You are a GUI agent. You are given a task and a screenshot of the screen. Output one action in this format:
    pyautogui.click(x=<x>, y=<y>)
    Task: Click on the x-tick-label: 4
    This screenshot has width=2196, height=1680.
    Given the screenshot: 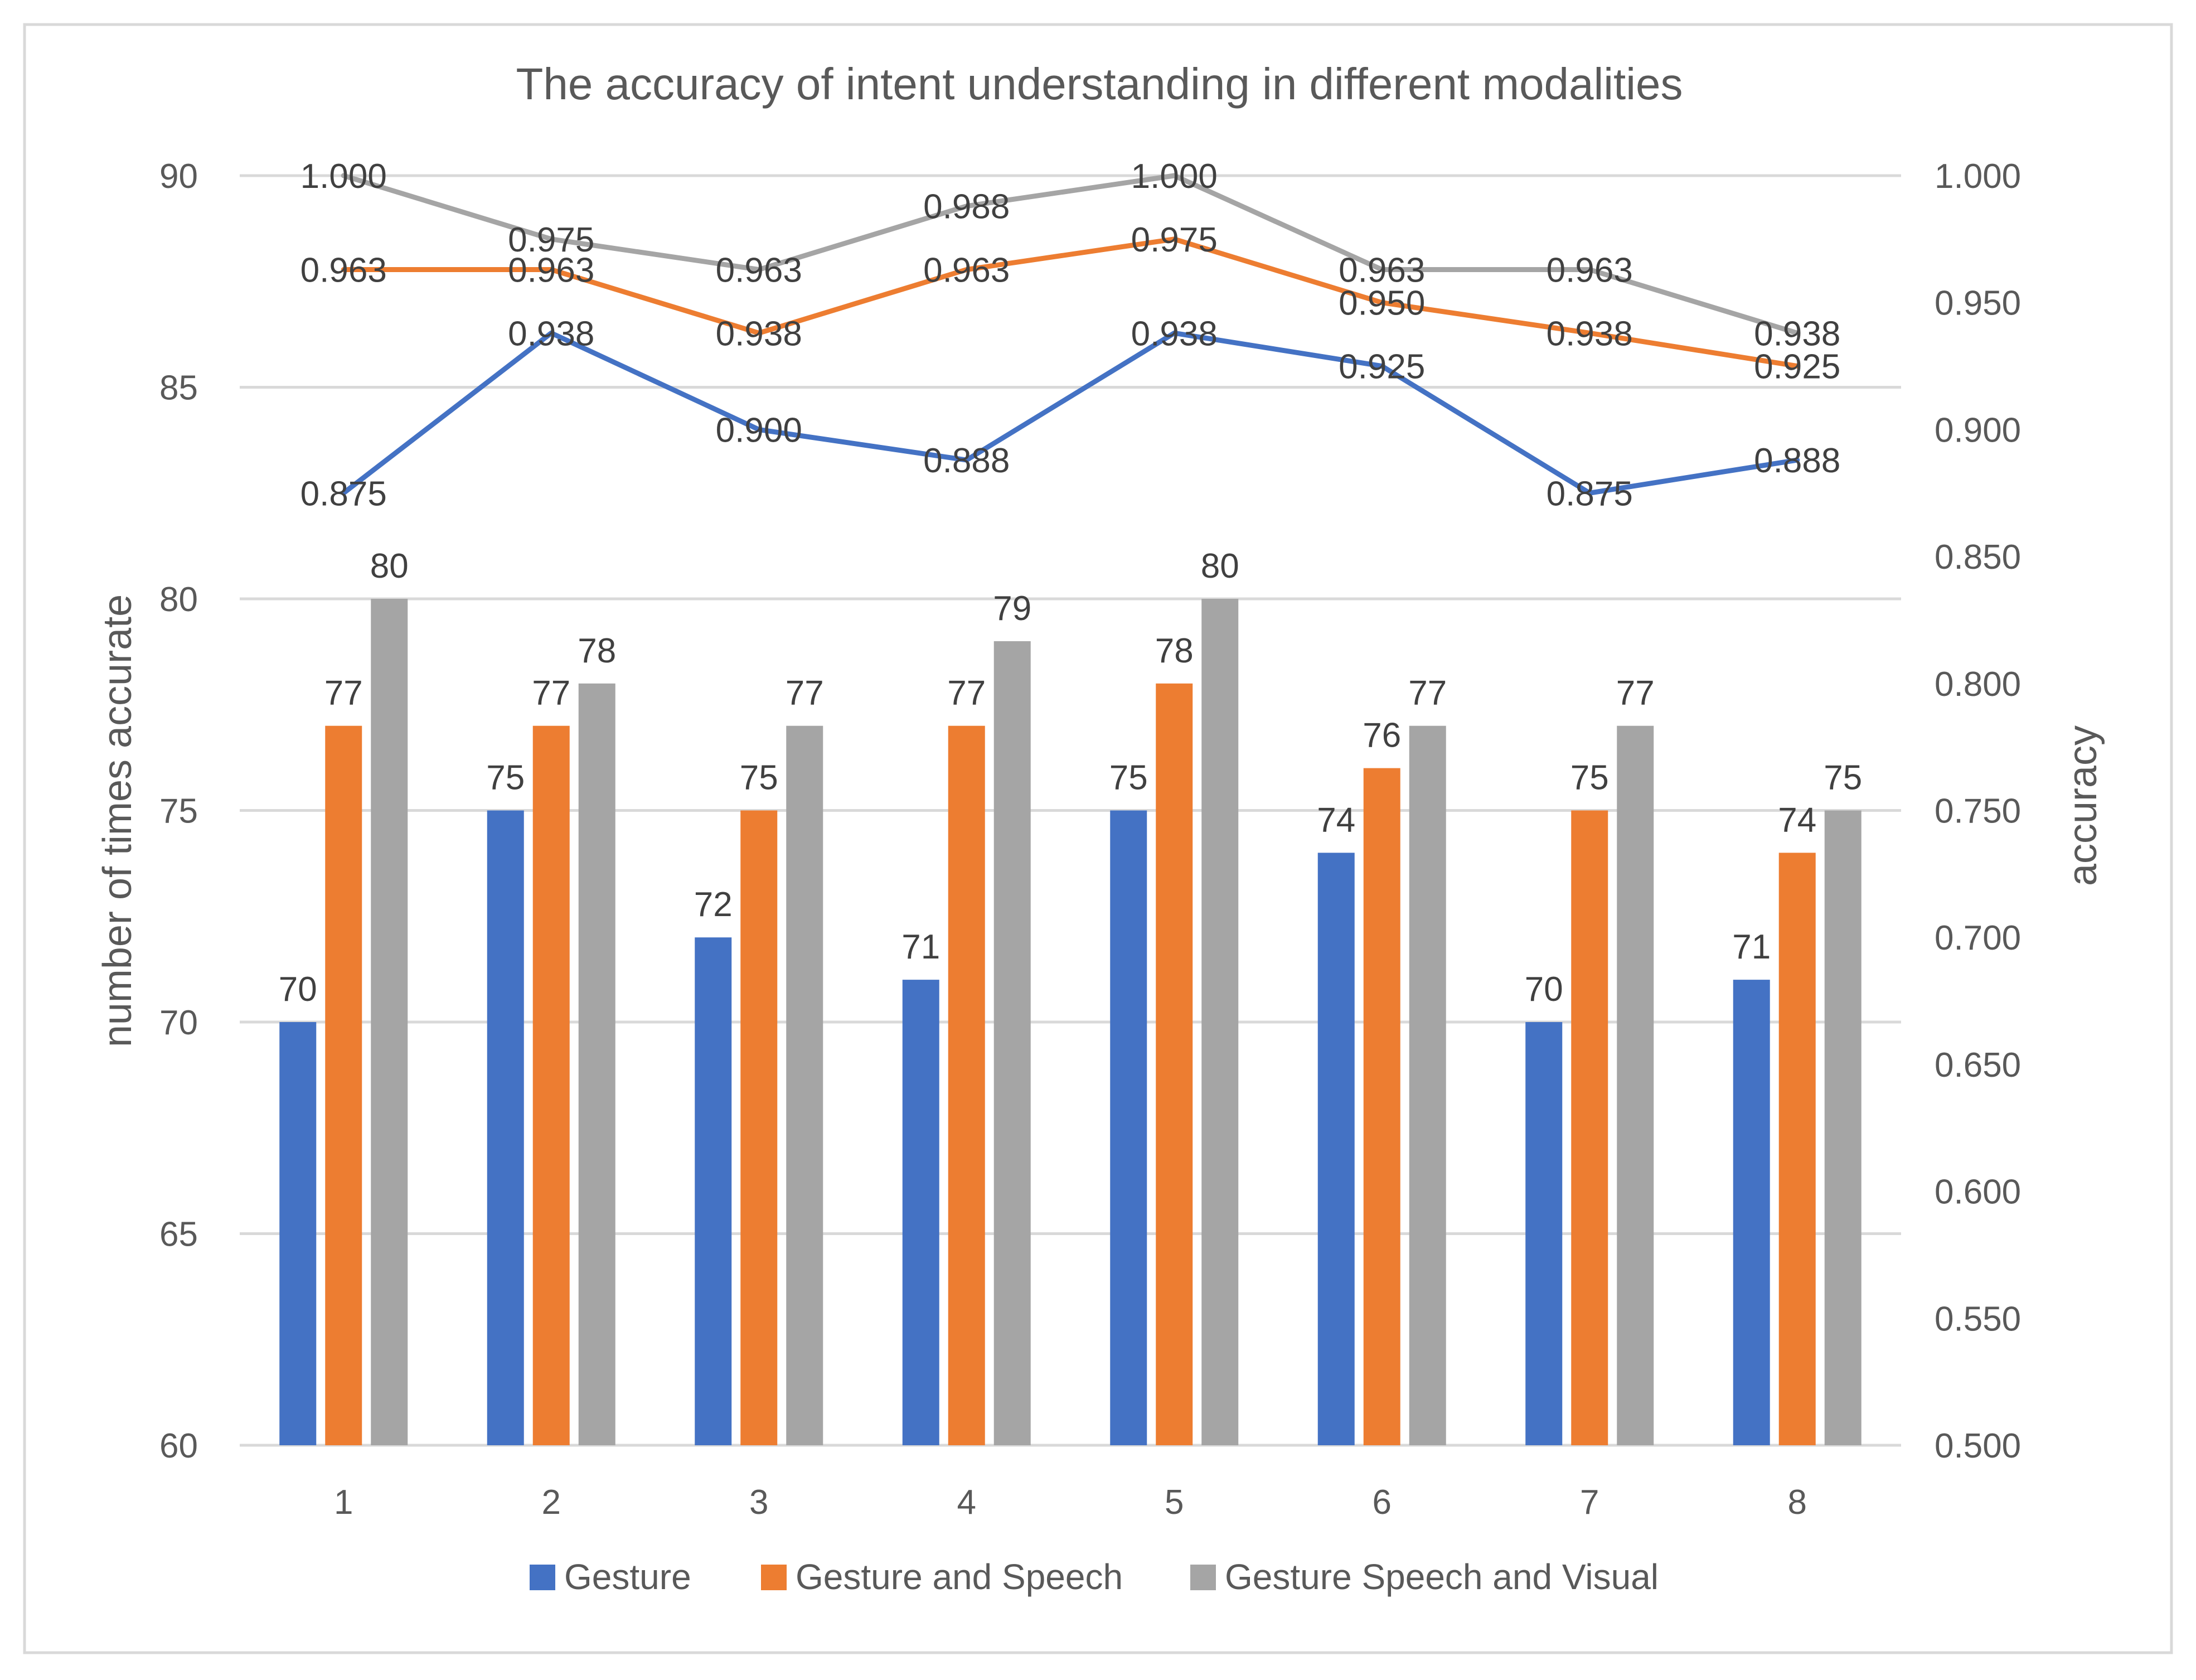 What is the action you would take?
    pyautogui.click(x=966, y=1502)
    